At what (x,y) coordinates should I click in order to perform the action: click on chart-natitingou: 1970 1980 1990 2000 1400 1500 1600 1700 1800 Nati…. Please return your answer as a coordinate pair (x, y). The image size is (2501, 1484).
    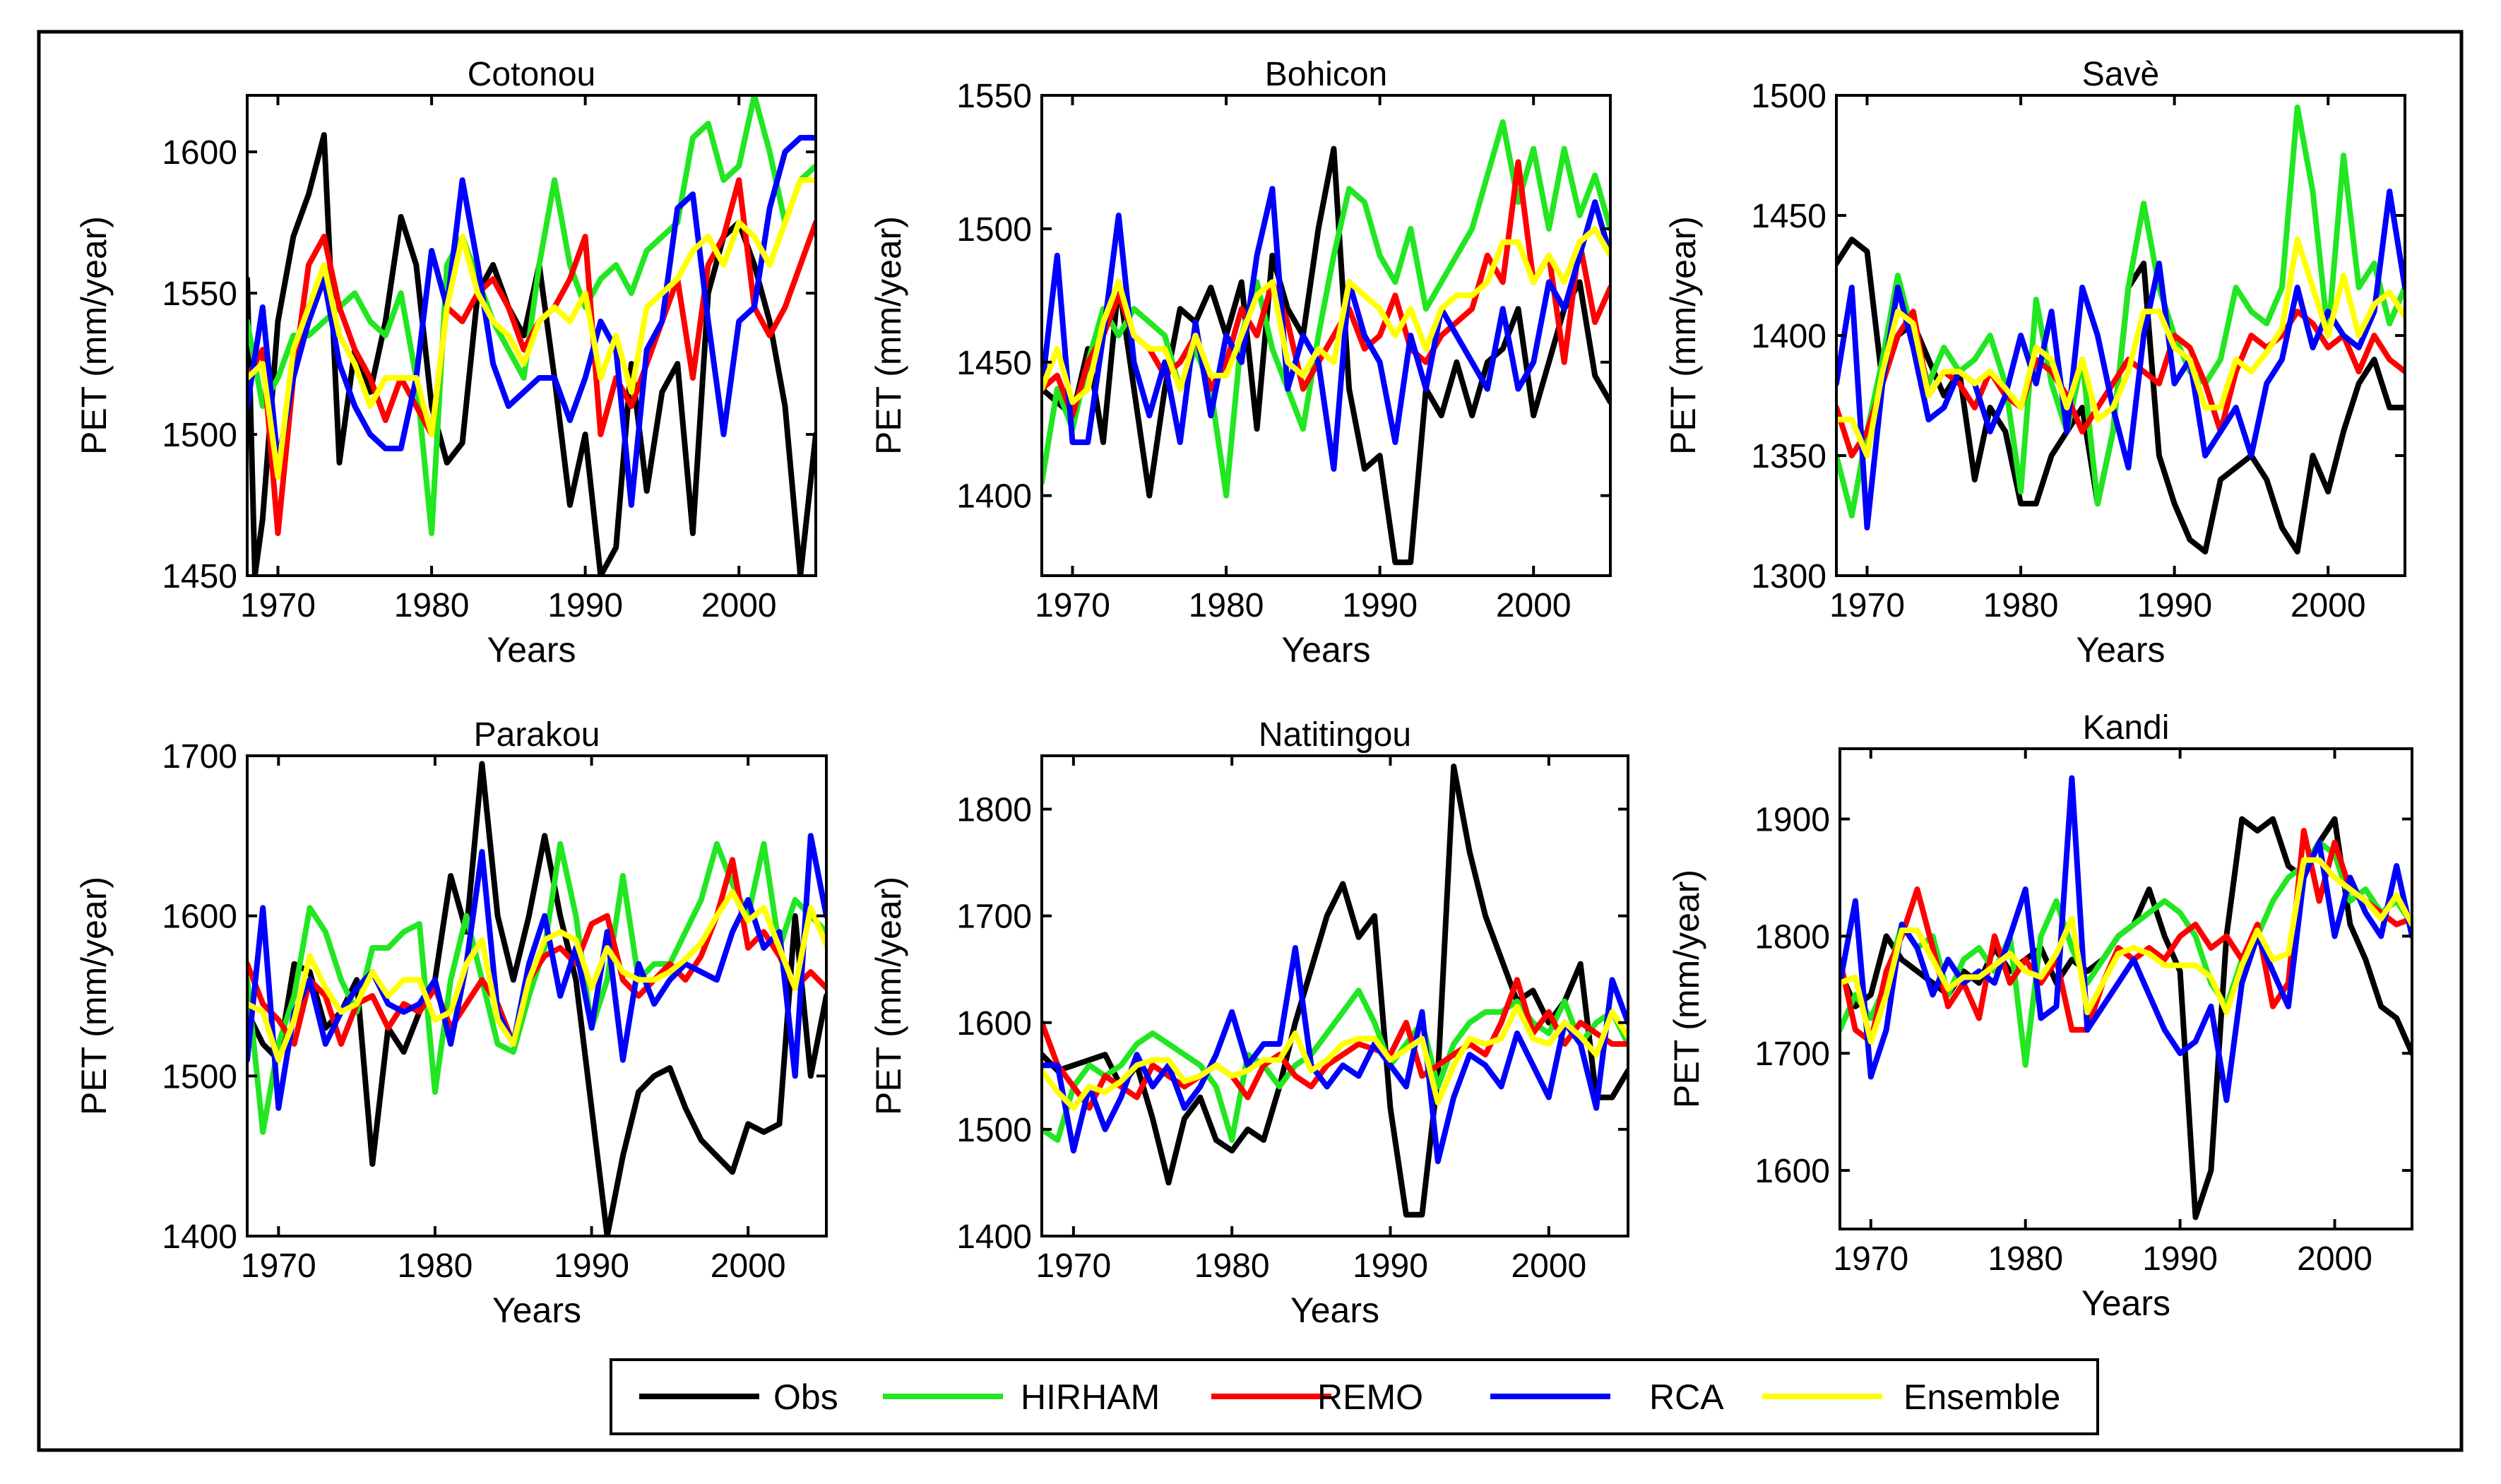
    Looking at the image, I should click on (1249, 1023).